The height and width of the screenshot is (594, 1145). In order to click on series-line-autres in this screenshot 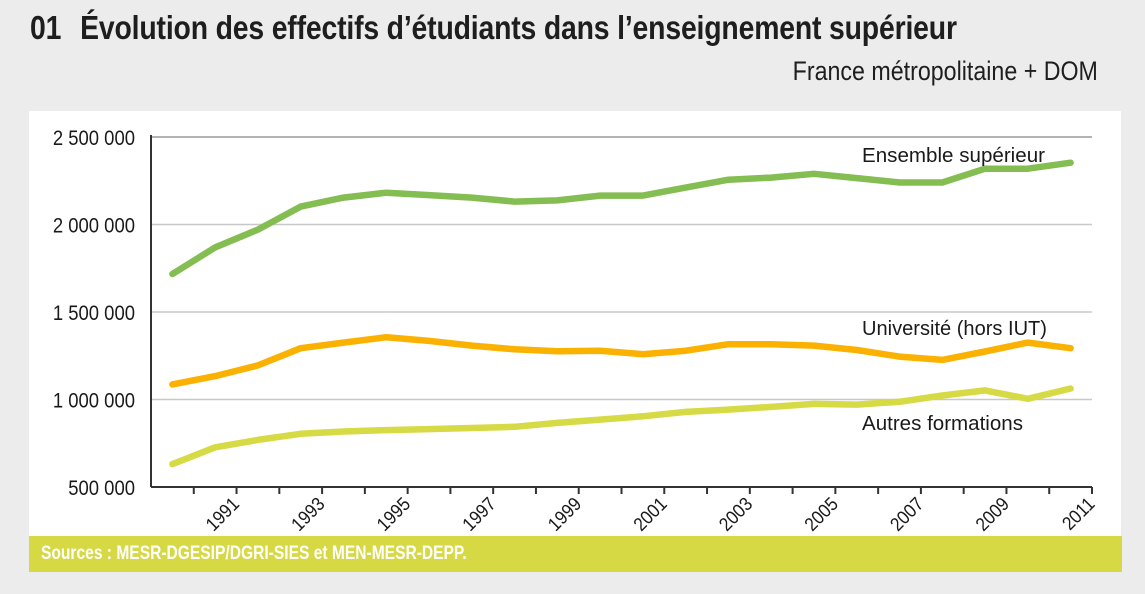, I will do `click(621, 426)`.